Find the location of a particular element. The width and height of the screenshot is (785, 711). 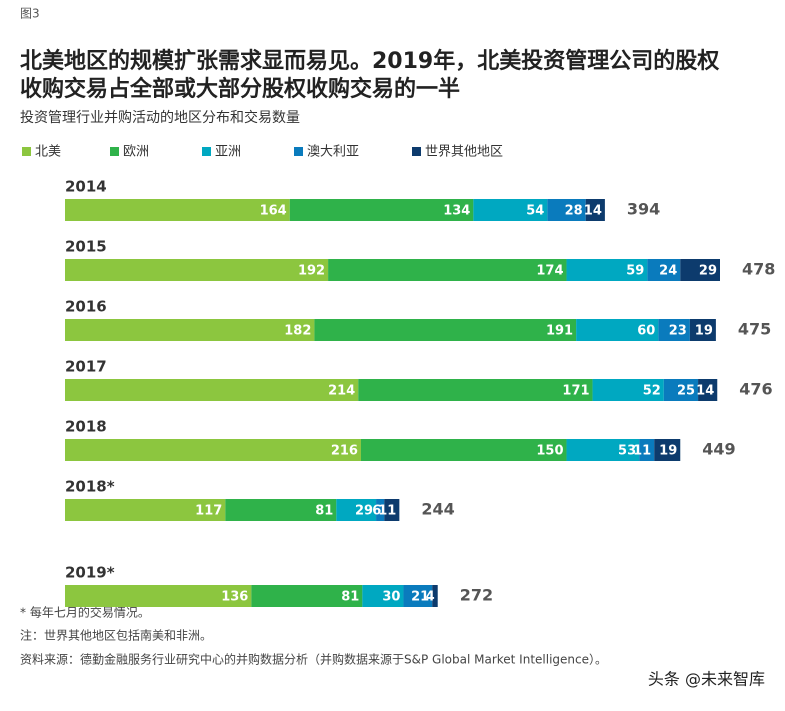

note: 注：世界其他地区包括南美和非洲。 is located at coordinates (116, 635).